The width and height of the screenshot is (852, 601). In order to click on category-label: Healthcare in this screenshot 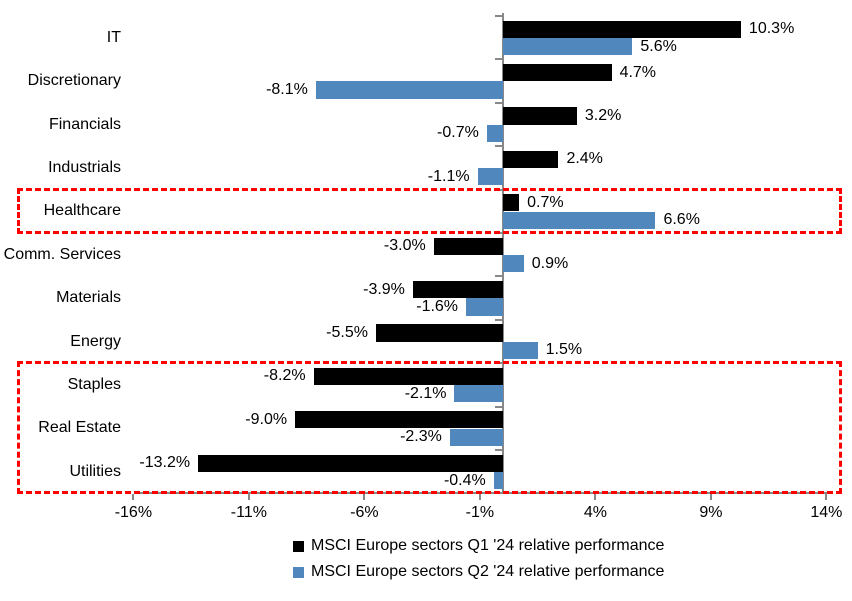, I will do `click(82, 211)`.